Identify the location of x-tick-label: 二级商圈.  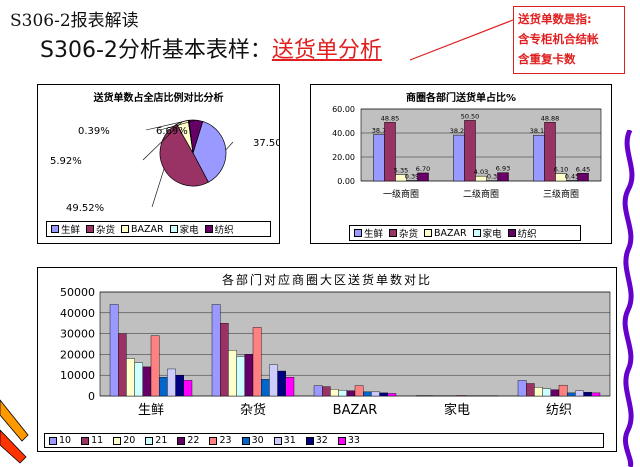
(481, 194).